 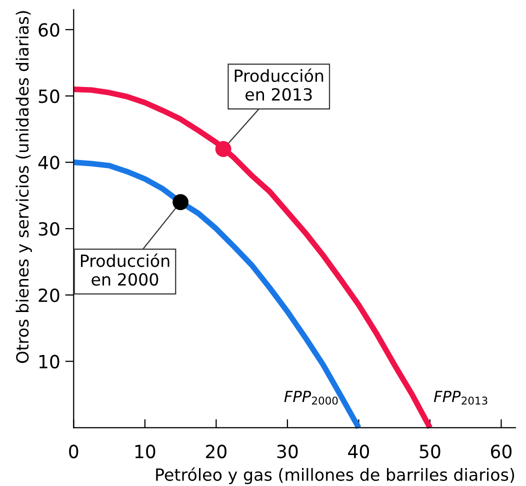 What do you see at coordinates (335, 475) in the screenshot?
I see `x-axis-title: Petróleo y gas (millones de barriles diarios)` at bounding box center [335, 475].